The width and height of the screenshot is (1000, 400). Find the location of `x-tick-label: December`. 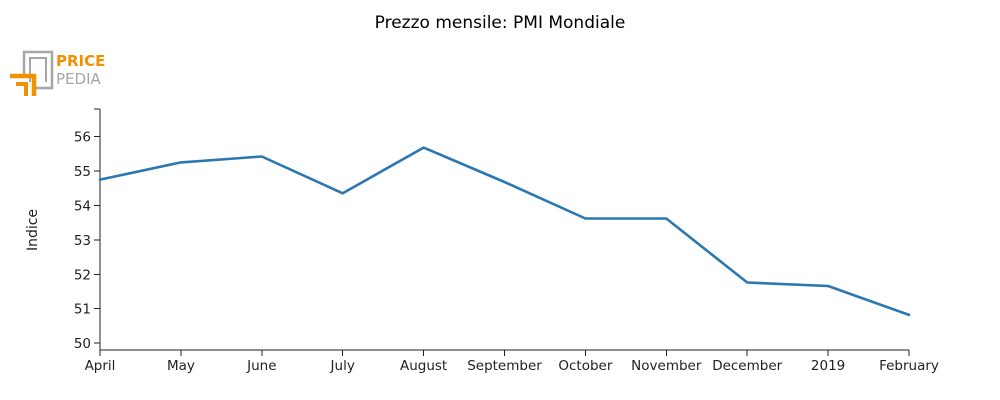

x-tick-label: December is located at coordinates (747, 366).